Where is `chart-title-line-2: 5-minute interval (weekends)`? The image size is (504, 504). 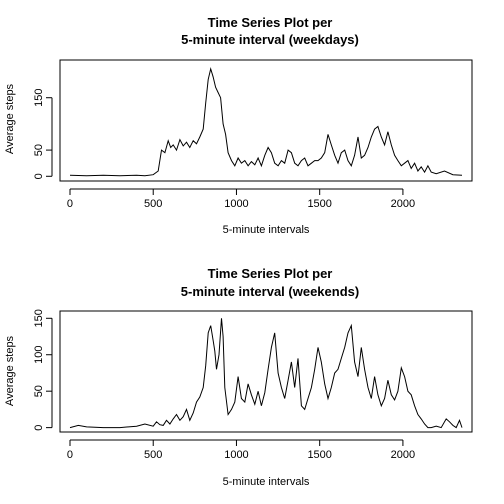
chart-title-line-2: 5-minute interval (weekends) is located at coordinates (270, 291).